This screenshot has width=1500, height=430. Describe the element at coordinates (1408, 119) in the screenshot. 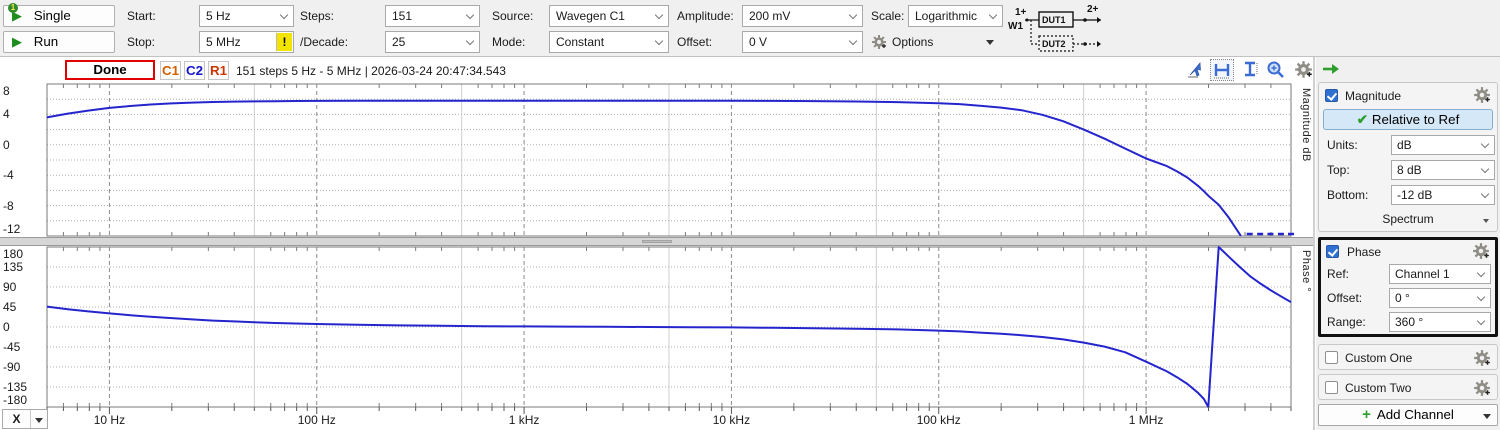

I see `relative-to-ref-button: ✔ Relative to Ref` at that location.